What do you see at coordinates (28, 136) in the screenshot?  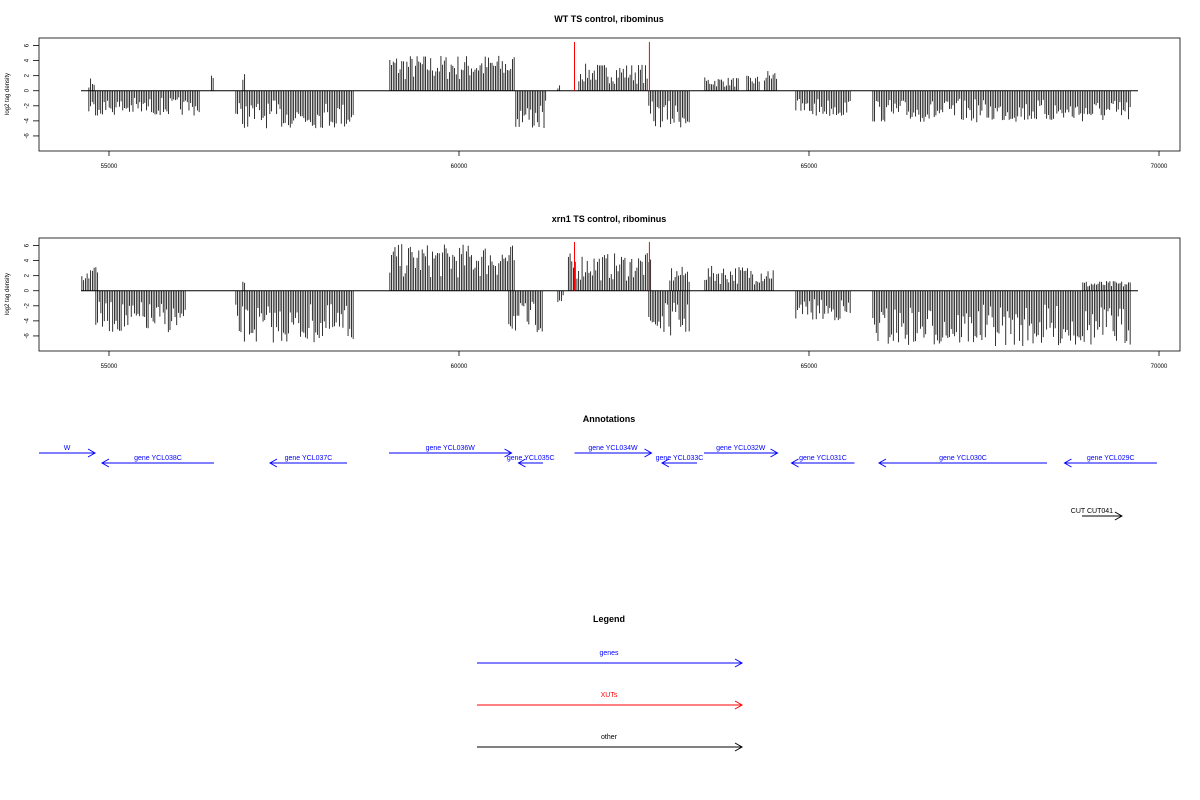 I see `wt-y-tick-label: -6` at bounding box center [28, 136].